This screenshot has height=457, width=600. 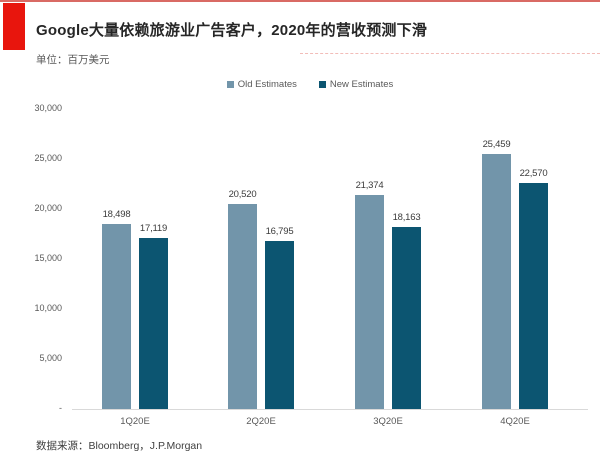 I want to click on legend-label: New Estimates, so click(x=361, y=84).